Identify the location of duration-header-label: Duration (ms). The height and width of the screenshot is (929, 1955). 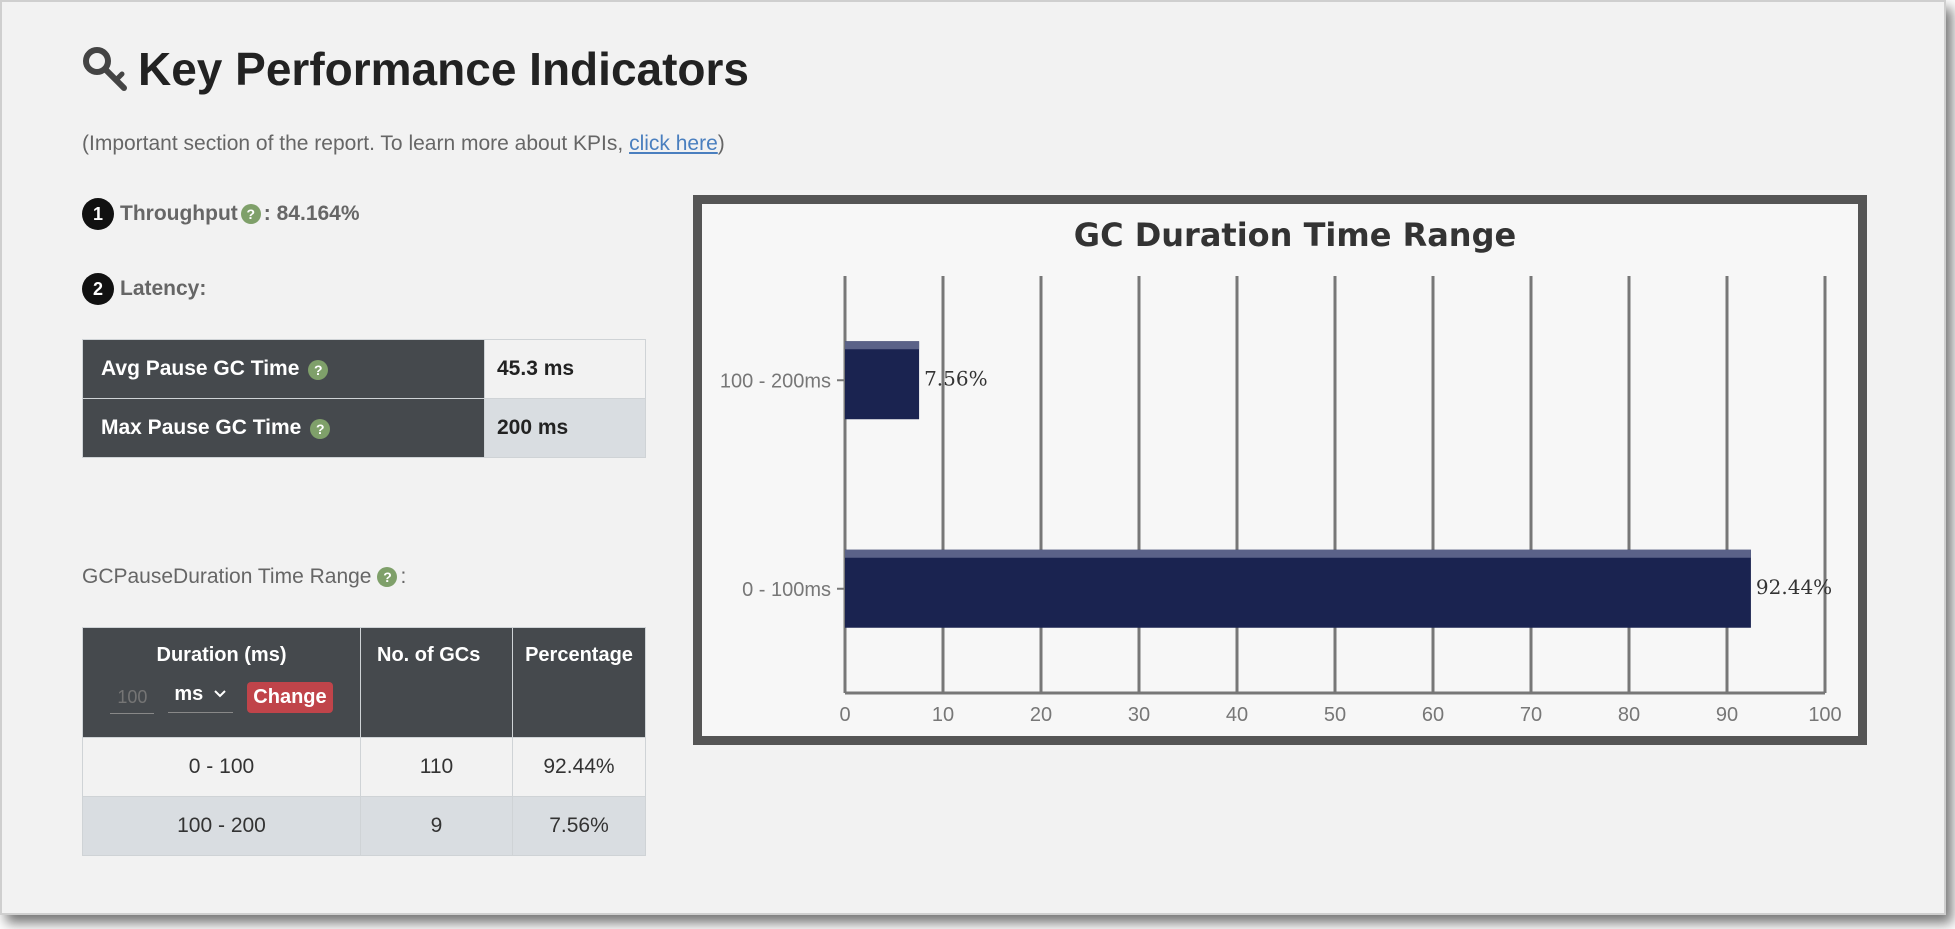
(221, 655).